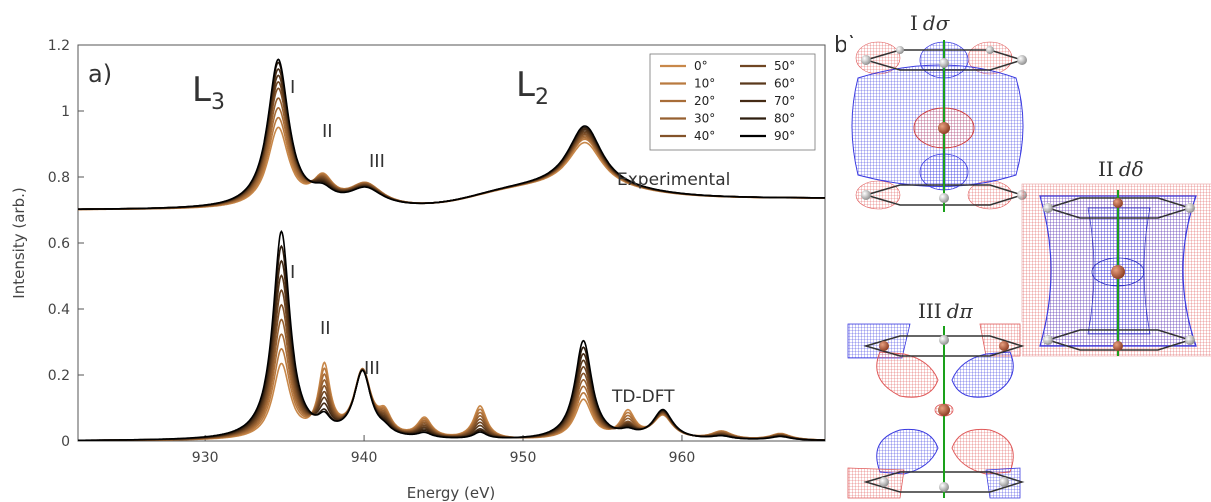 The width and height of the screenshot is (1211, 502). What do you see at coordinates (59, 310) in the screenshot?
I see `y-tick-label: 0.4` at bounding box center [59, 310].